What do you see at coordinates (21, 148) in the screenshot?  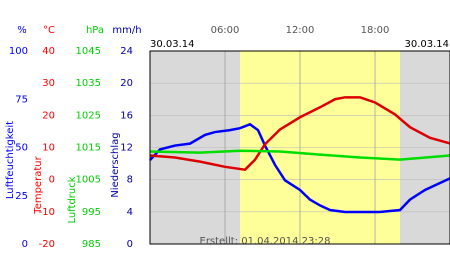 I see `y-tick-label: 50` at bounding box center [21, 148].